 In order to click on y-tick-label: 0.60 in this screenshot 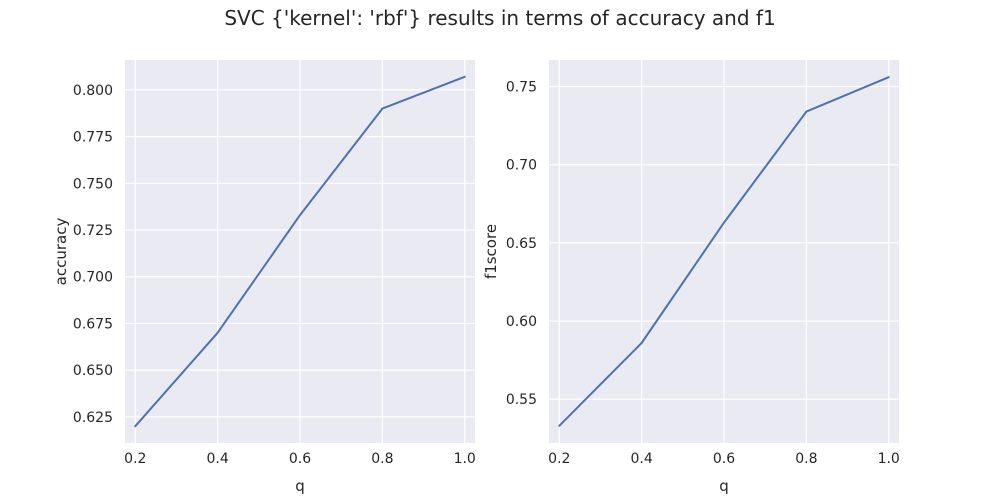, I will do `click(521, 322)`.